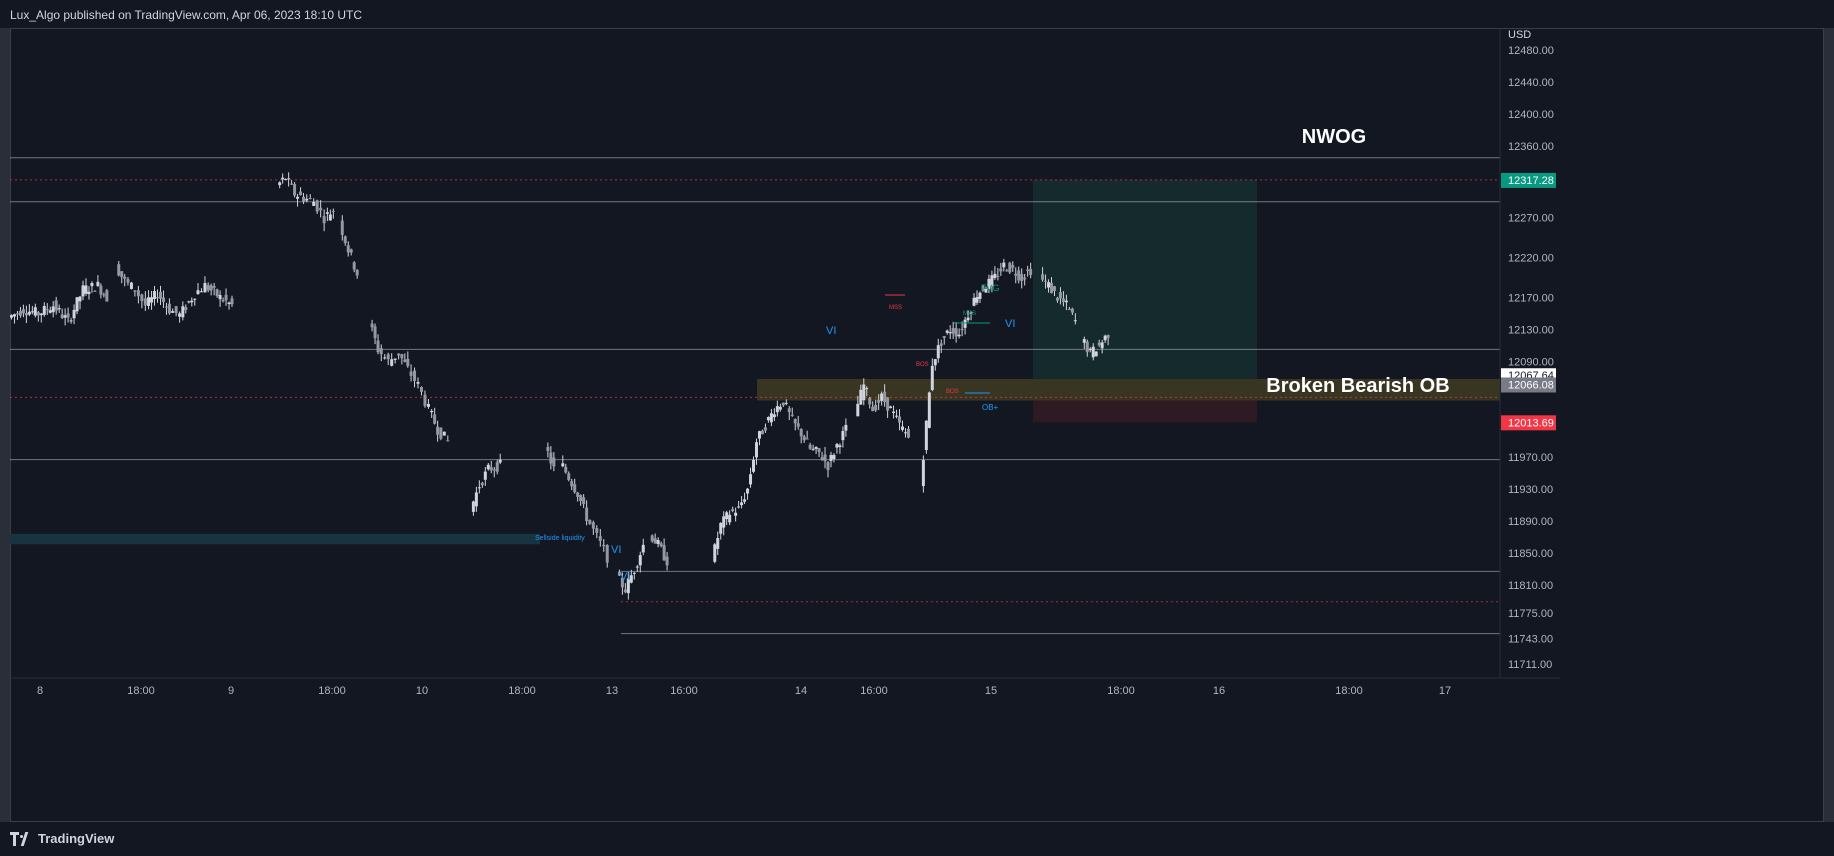 The width and height of the screenshot is (1834, 856). What do you see at coordinates (1531, 362) in the screenshot?
I see `y-tick-label: 12090.00` at bounding box center [1531, 362].